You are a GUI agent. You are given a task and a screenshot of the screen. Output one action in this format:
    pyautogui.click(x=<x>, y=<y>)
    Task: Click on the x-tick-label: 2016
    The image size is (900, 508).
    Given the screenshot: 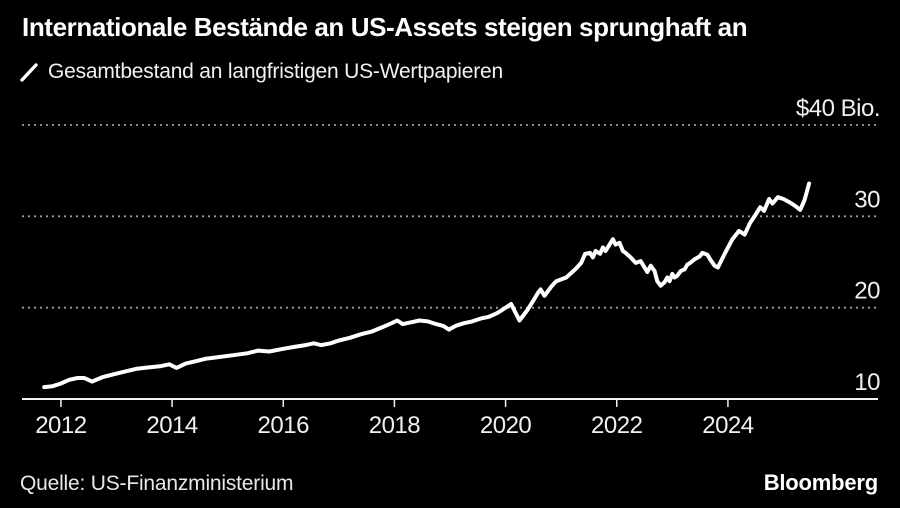 What is the action you would take?
    pyautogui.click(x=284, y=425)
    